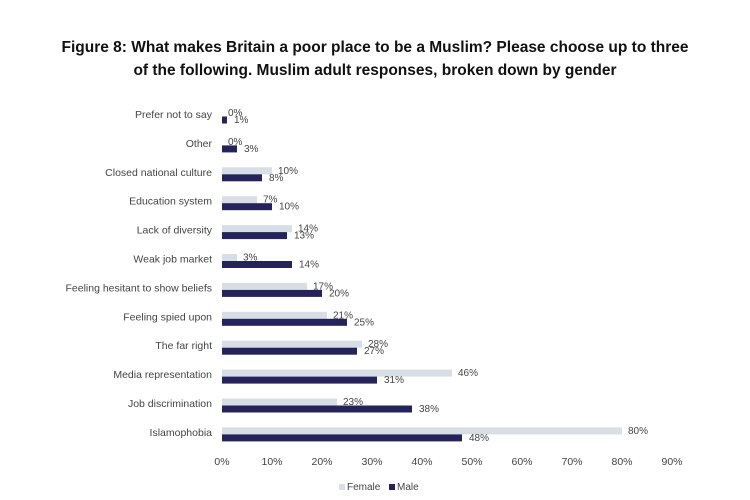  I want to click on data-label-male-other: 3%, so click(251, 149).